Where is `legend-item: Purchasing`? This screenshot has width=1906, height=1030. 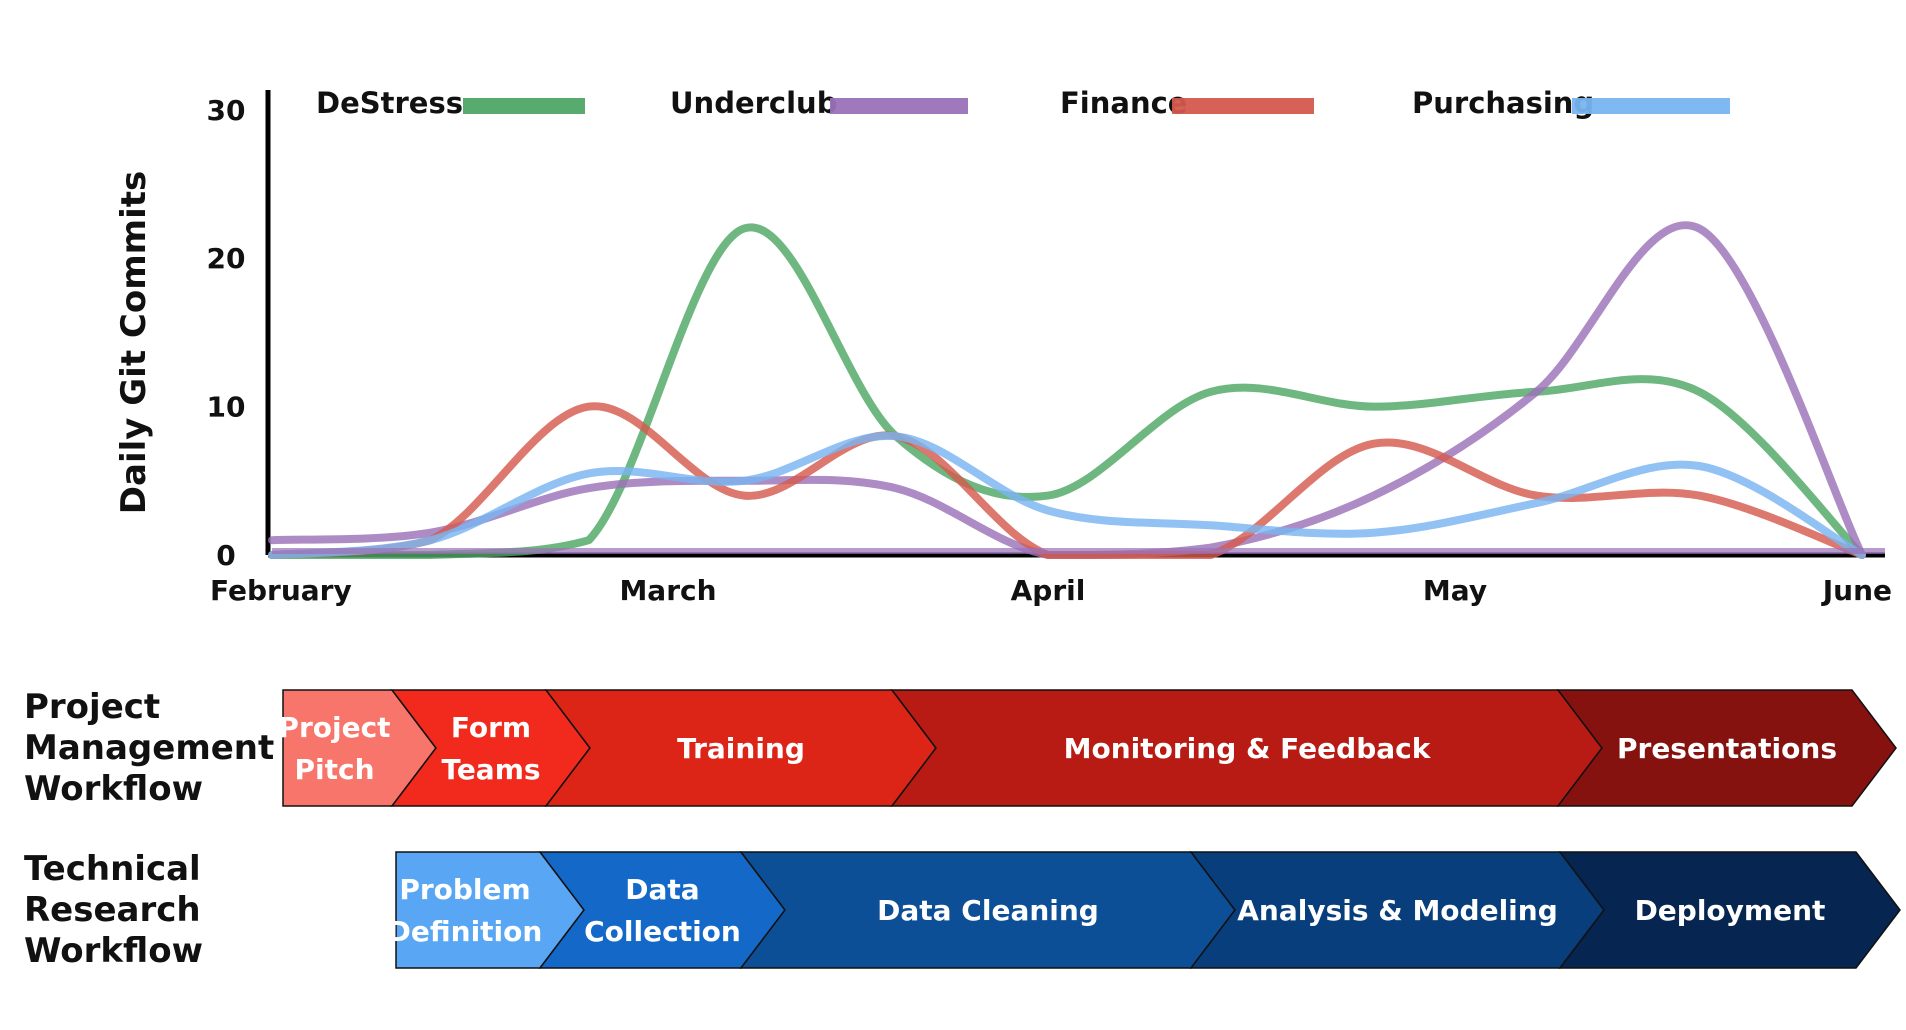 legend-item: Purchasing is located at coordinates (1571, 103).